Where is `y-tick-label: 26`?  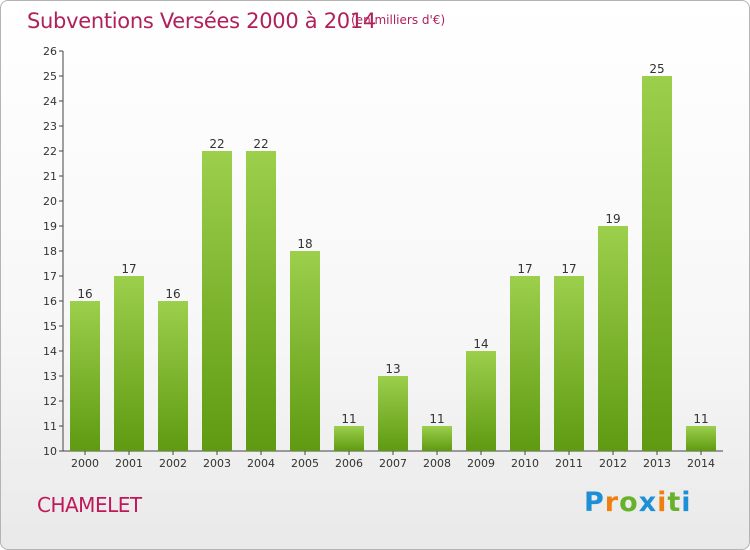
y-tick-label: 26 is located at coordinates (50, 51).